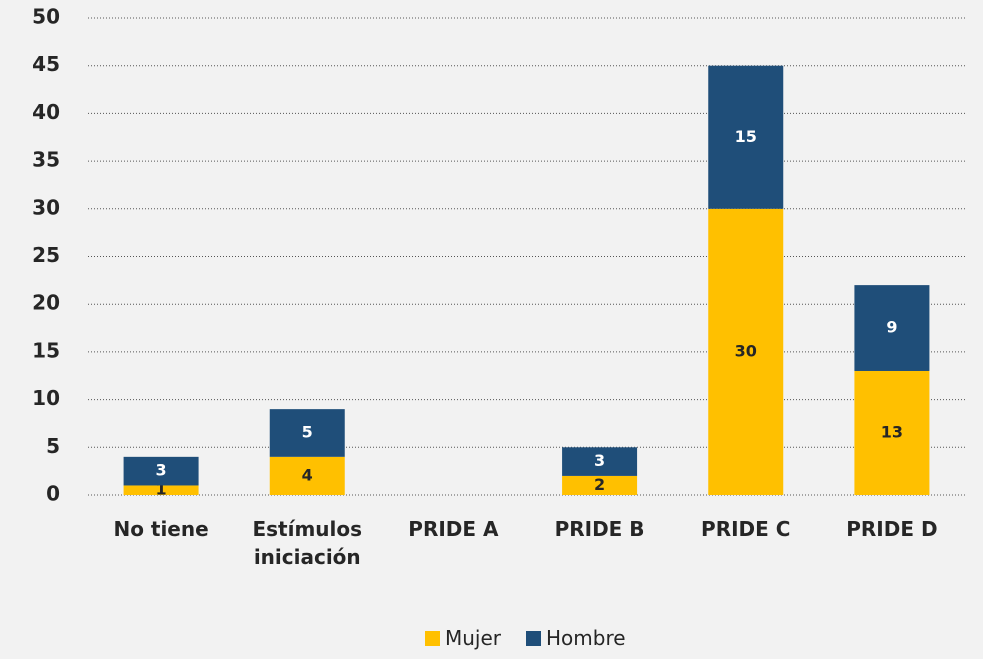 This screenshot has width=983, height=659. What do you see at coordinates (46, 350) in the screenshot?
I see `y-tick-label: 15` at bounding box center [46, 350].